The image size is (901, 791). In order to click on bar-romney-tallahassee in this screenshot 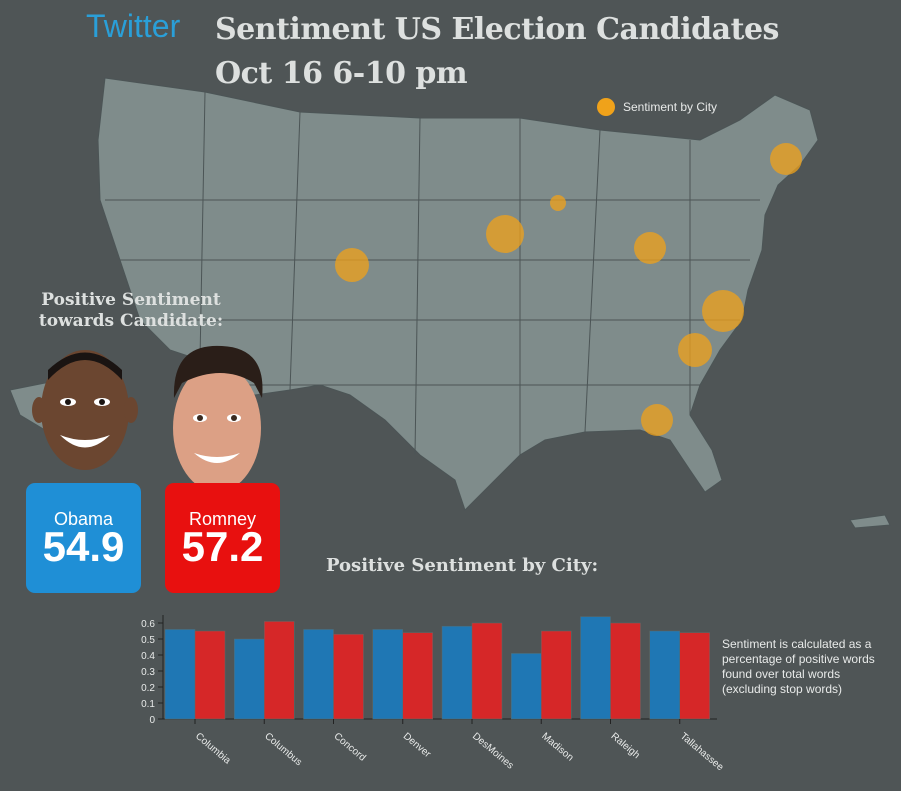, I will do `click(694, 676)`.